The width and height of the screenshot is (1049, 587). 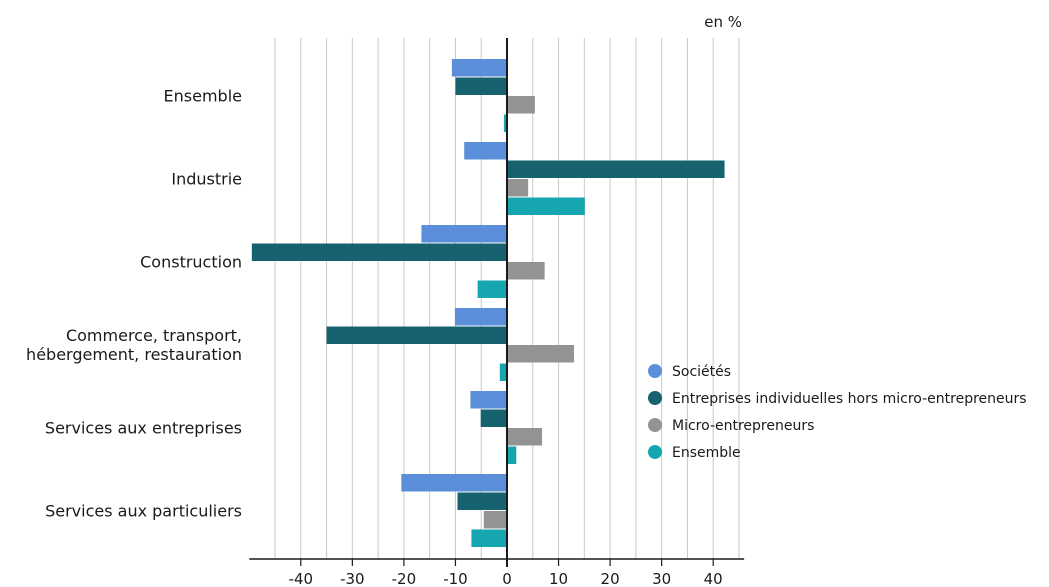 I want to click on category-label: Construction, so click(x=191, y=262).